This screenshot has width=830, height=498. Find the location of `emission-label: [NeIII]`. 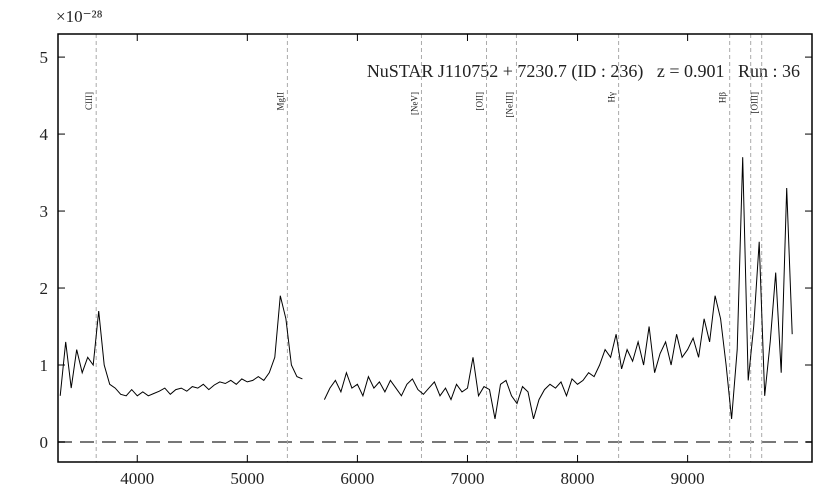

emission-label: [NeIII] is located at coordinates (509, 104).